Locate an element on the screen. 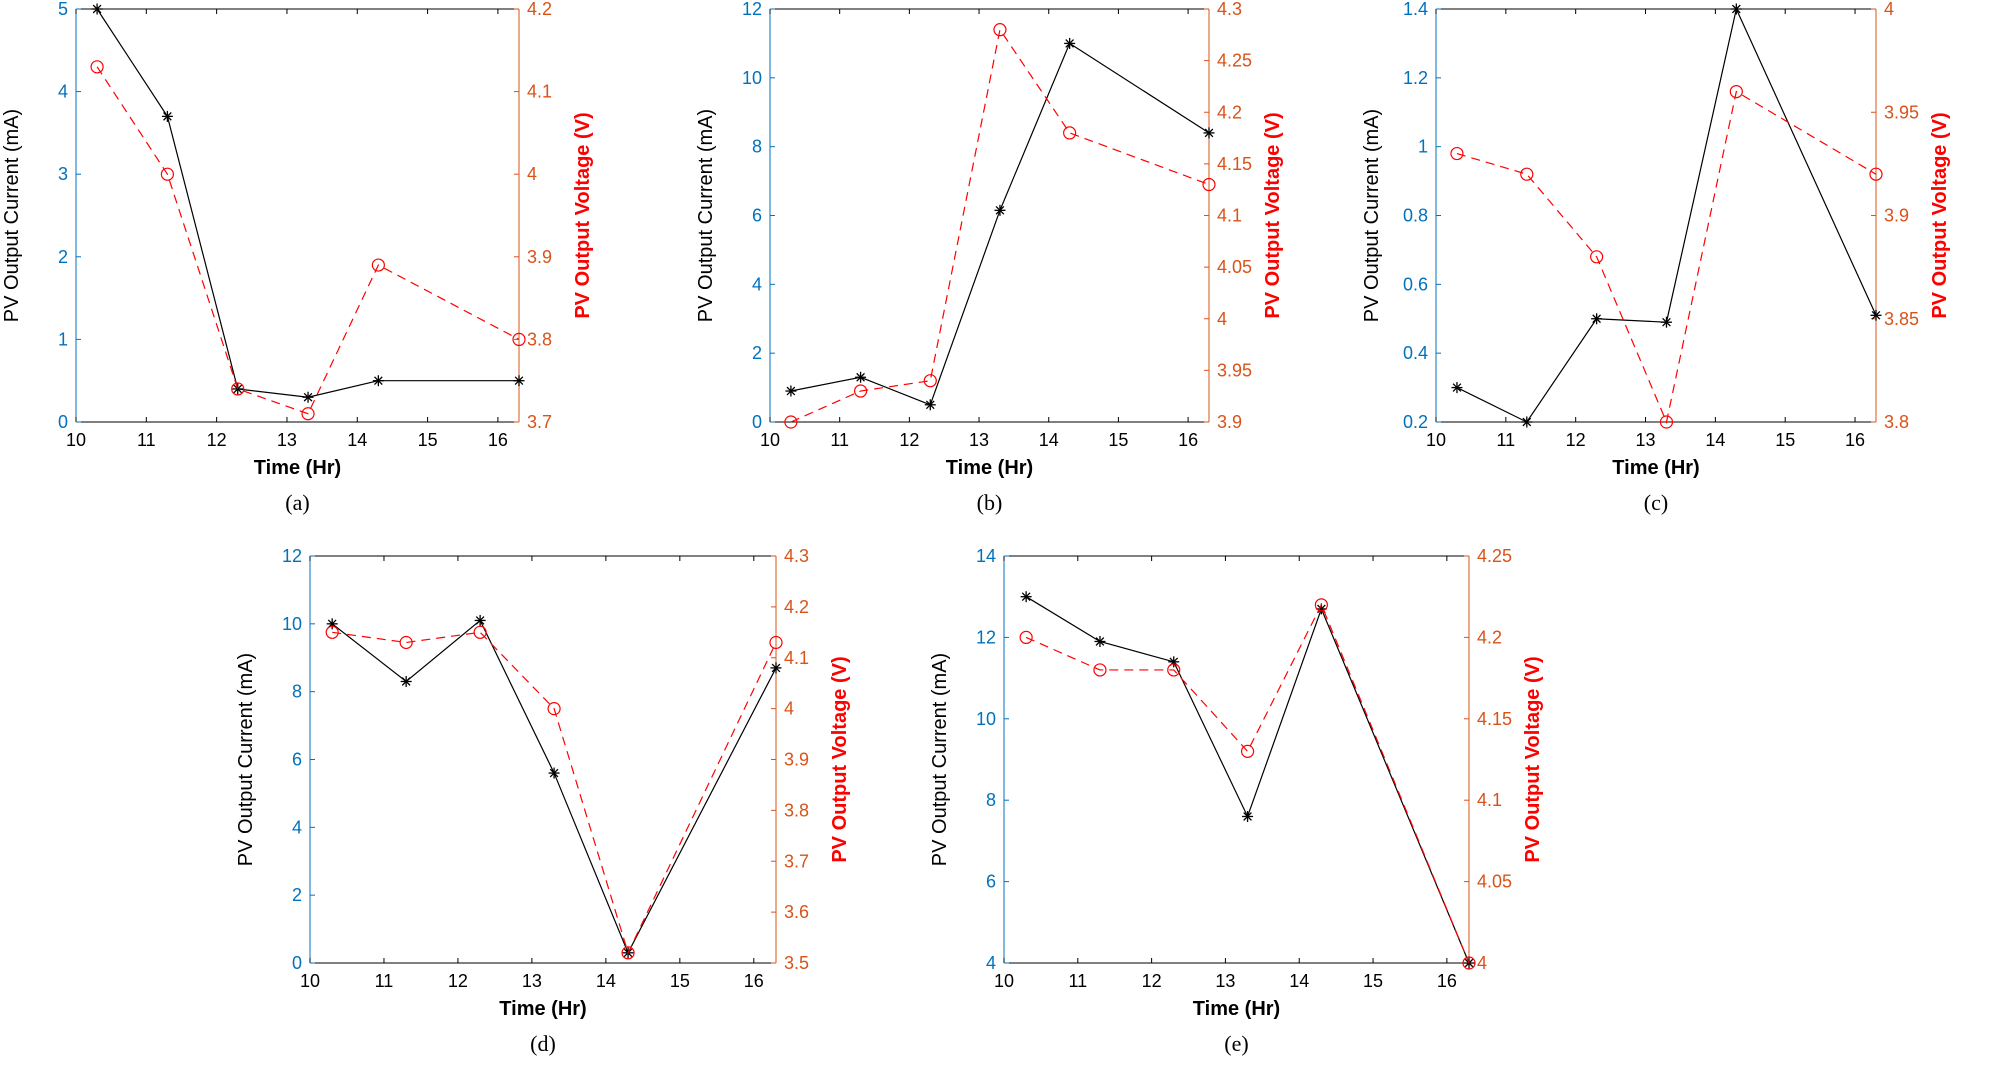 This screenshot has width=1996, height=1069. right-y-tick-label: 3.95 is located at coordinates (1901, 112).